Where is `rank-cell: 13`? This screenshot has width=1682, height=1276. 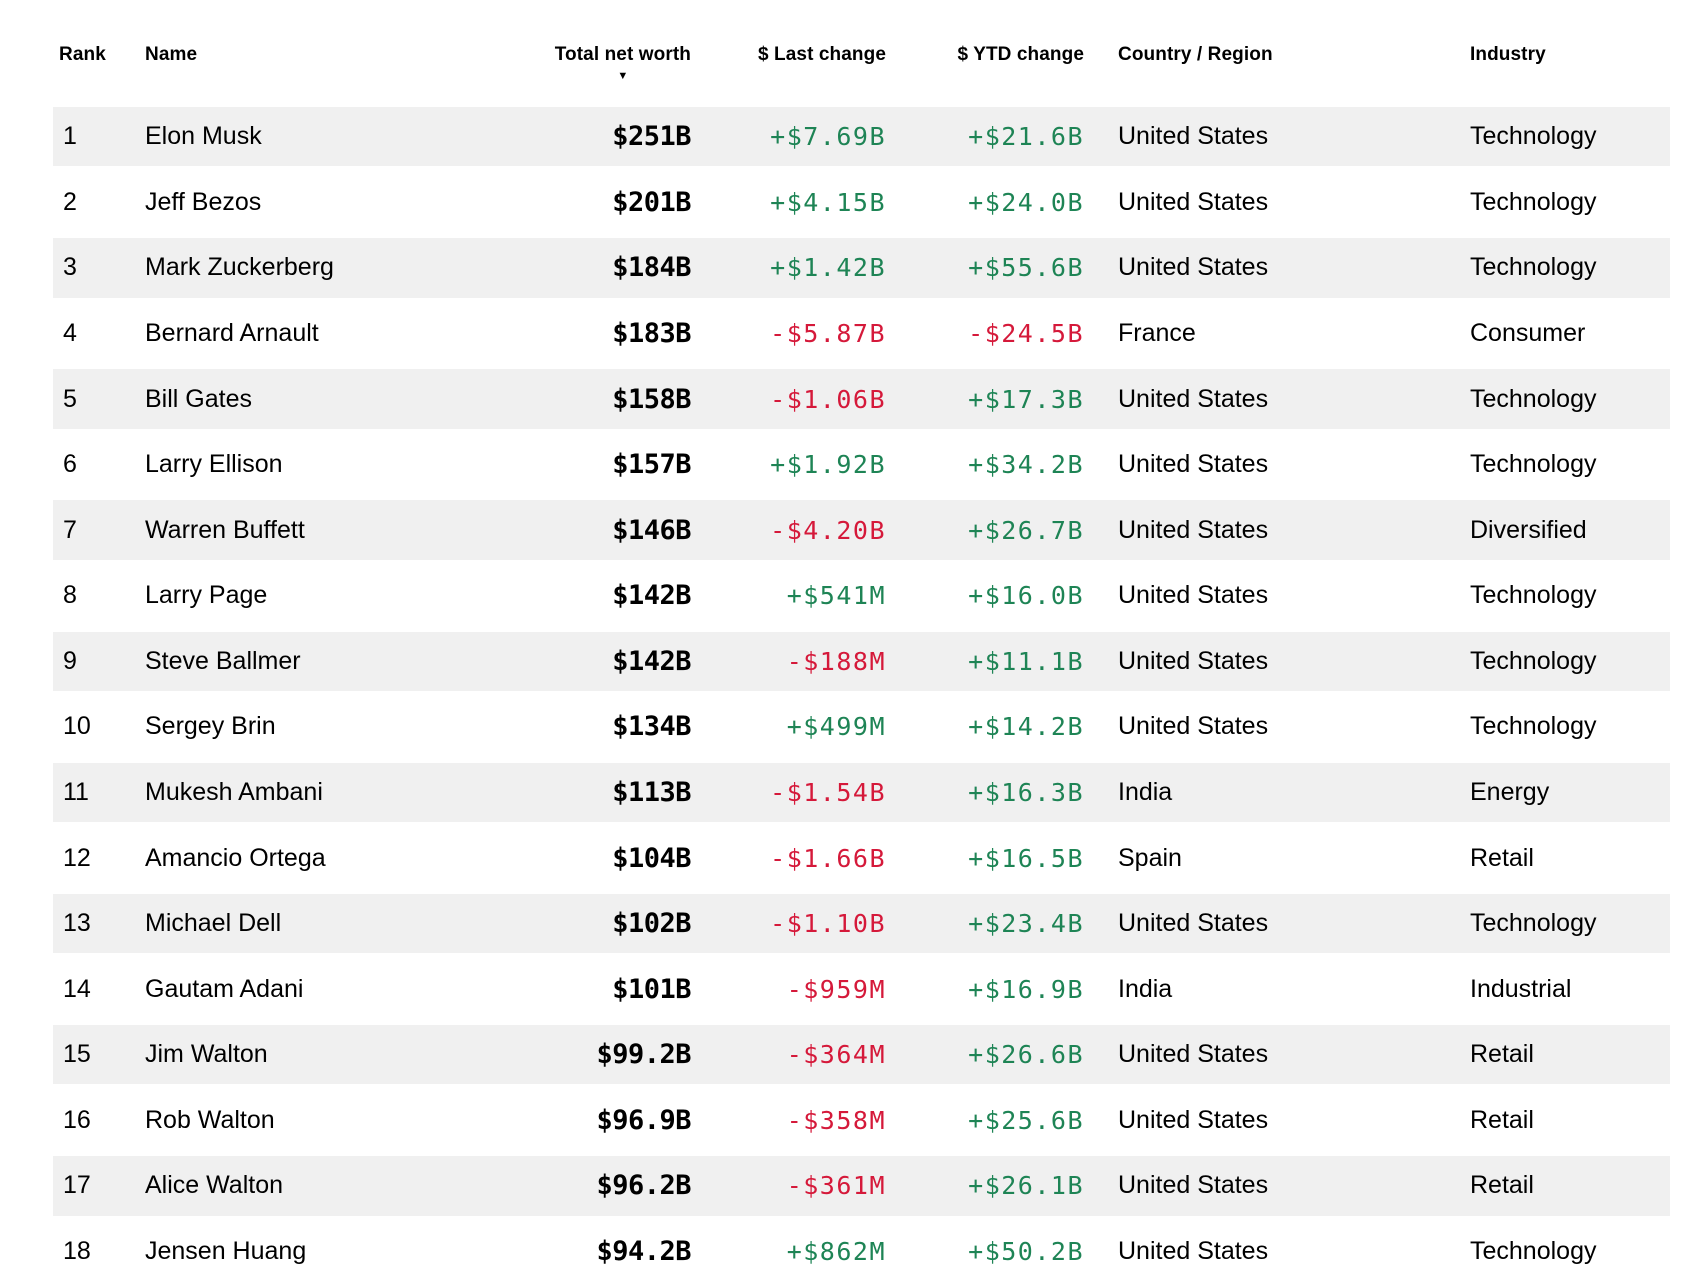
rank-cell: 13 is located at coordinates (77, 924).